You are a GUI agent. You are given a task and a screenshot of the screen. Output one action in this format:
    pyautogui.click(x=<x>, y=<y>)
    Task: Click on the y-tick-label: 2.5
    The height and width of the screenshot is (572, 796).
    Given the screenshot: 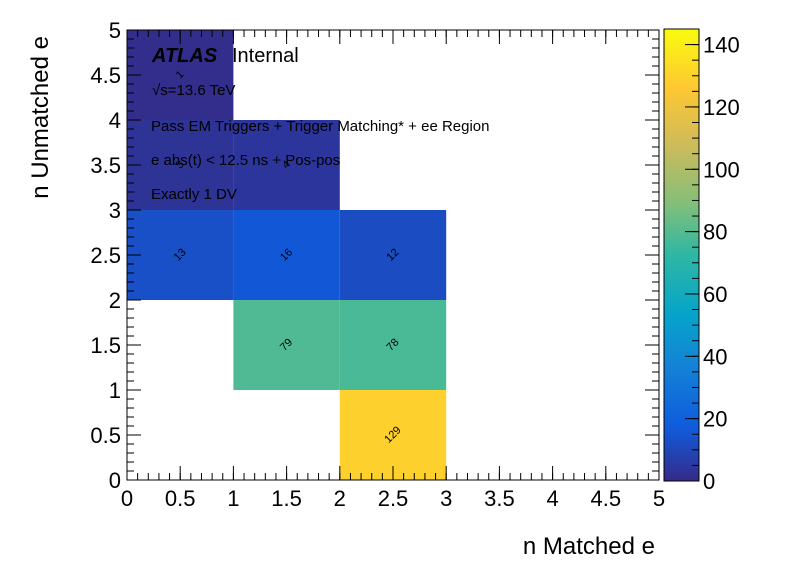 What is the action you would take?
    pyautogui.click(x=105, y=255)
    